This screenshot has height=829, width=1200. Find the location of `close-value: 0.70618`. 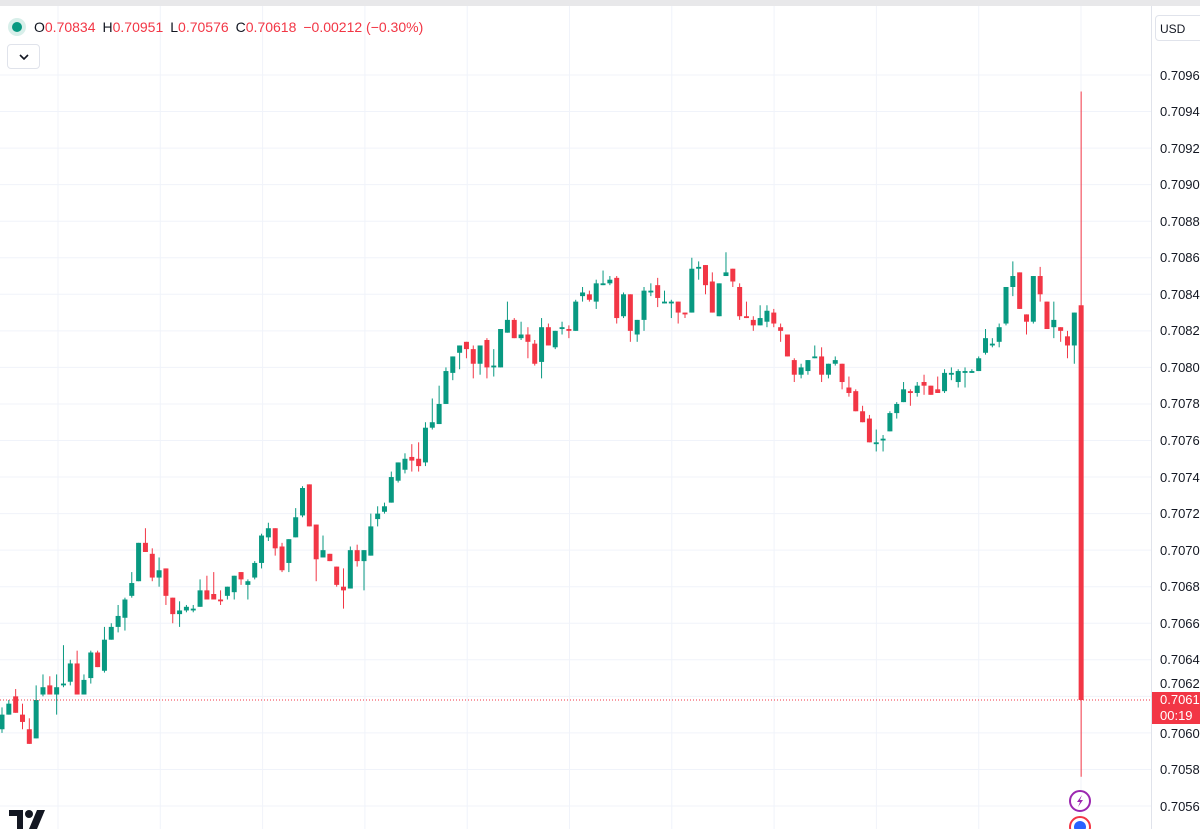

close-value: 0.70618 is located at coordinates (271, 27).